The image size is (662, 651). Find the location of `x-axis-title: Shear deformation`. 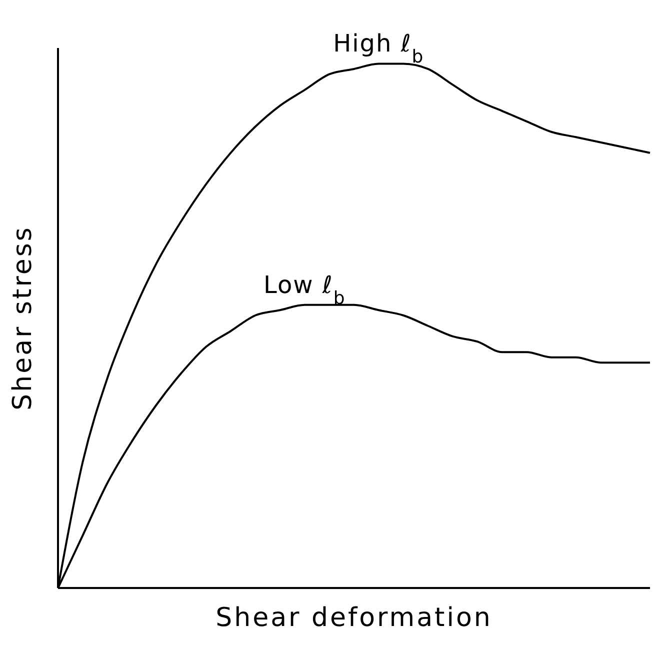

x-axis-title: Shear deformation is located at coordinates (354, 618).